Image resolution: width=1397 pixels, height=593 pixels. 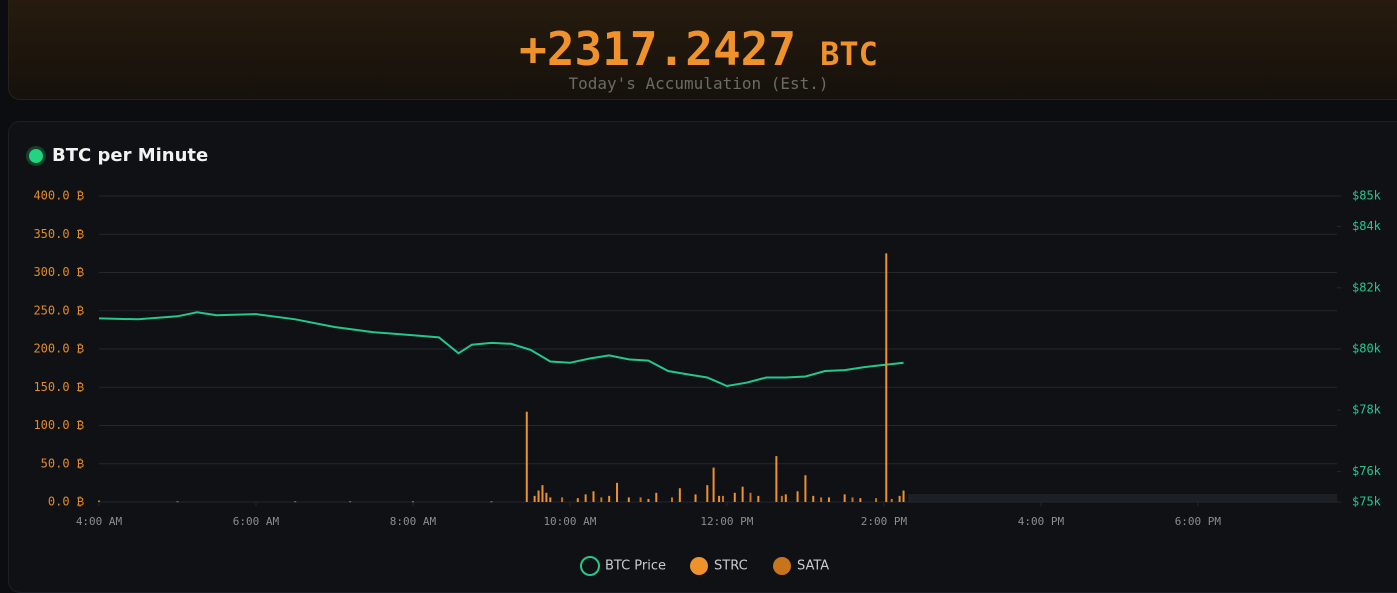 I want to click on status-dot, so click(x=36, y=156).